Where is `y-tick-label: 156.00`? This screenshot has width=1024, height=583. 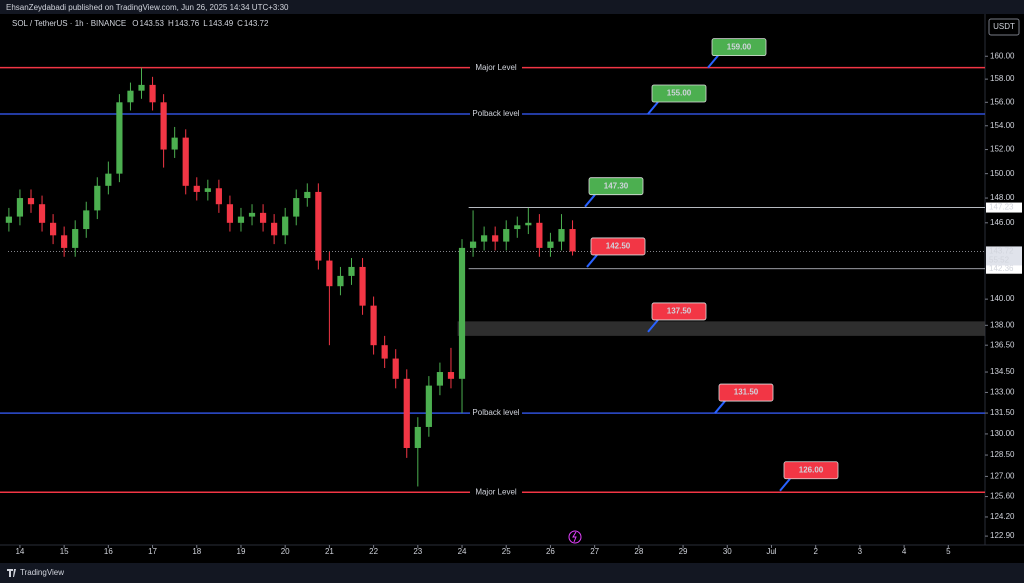
y-tick-label: 156.00 is located at coordinates (1002, 101).